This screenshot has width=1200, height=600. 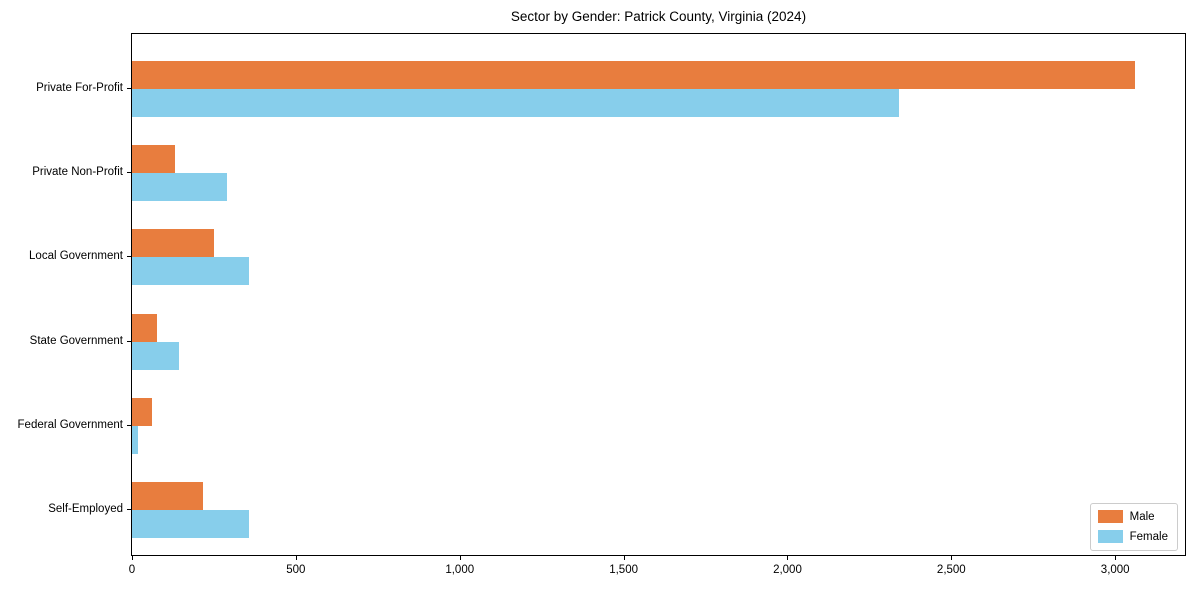 What do you see at coordinates (1133, 527) in the screenshot?
I see `legend: Male Female` at bounding box center [1133, 527].